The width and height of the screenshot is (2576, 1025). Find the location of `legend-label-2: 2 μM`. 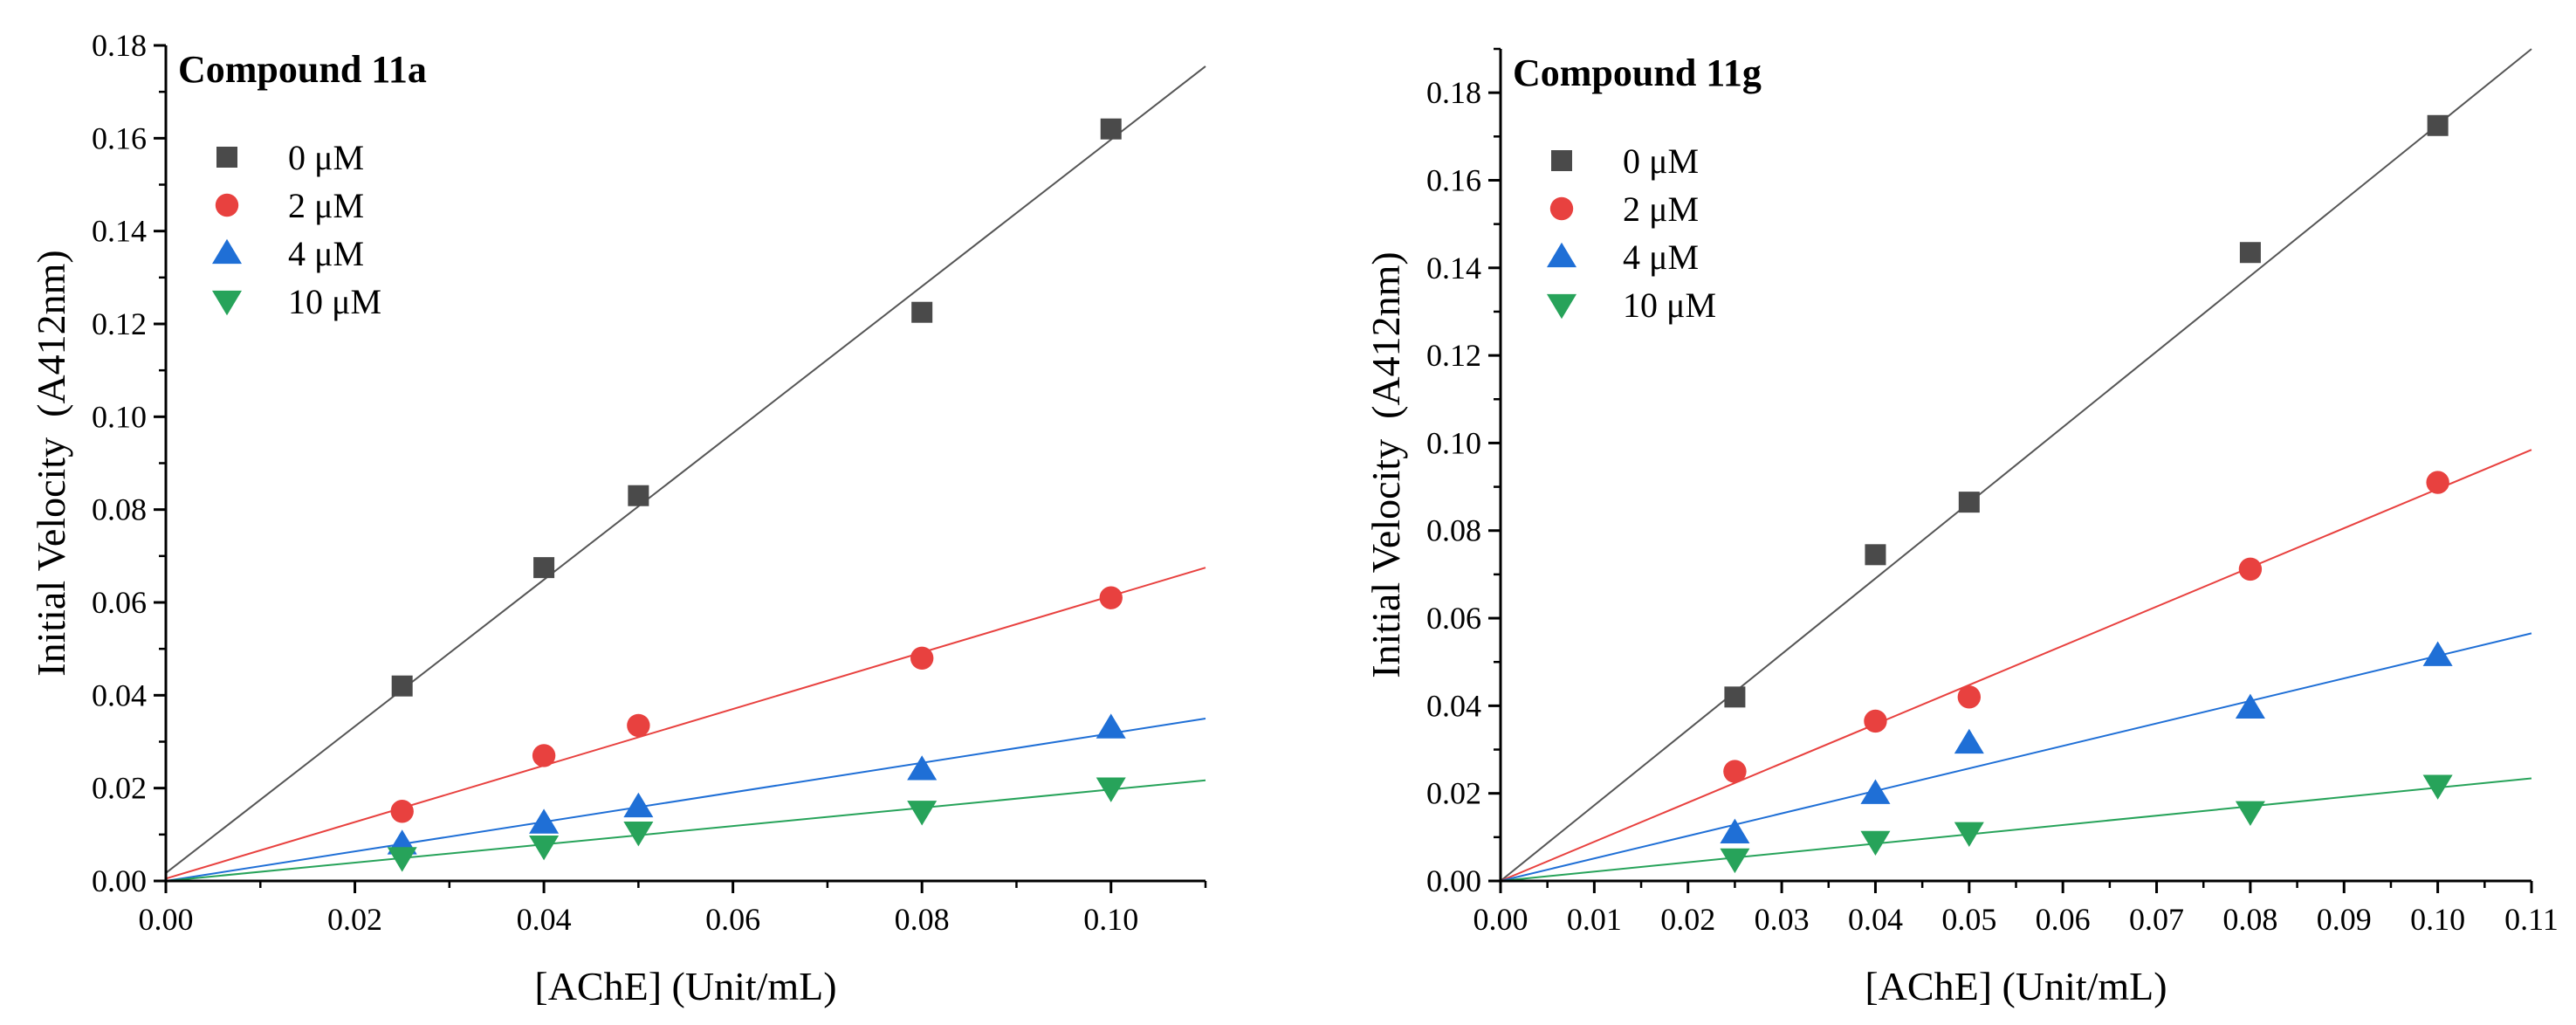

legend-label-2: 2 μM is located at coordinates (326, 205).